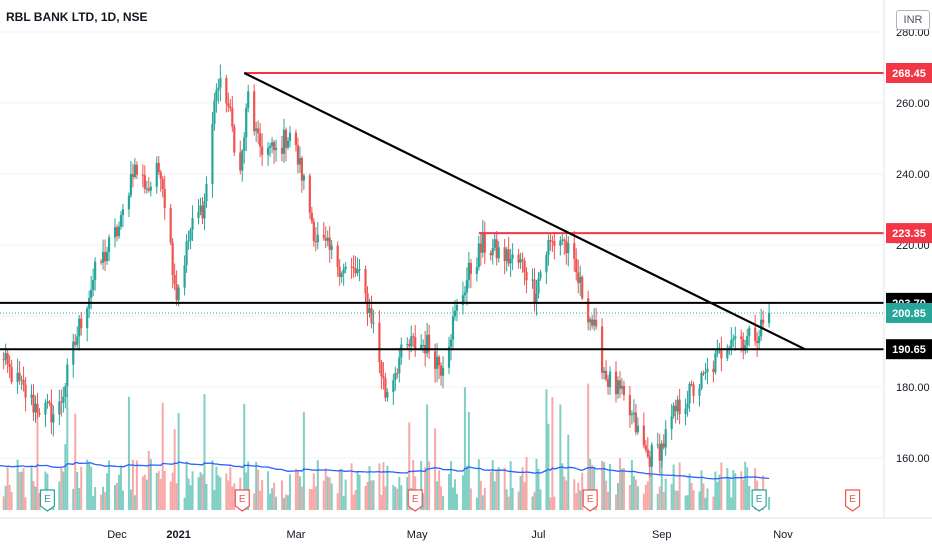 This screenshot has height=550, width=932. I want to click on time-axis: Dec 2021 Mar May Jul Sep Nov, so click(466, 529).